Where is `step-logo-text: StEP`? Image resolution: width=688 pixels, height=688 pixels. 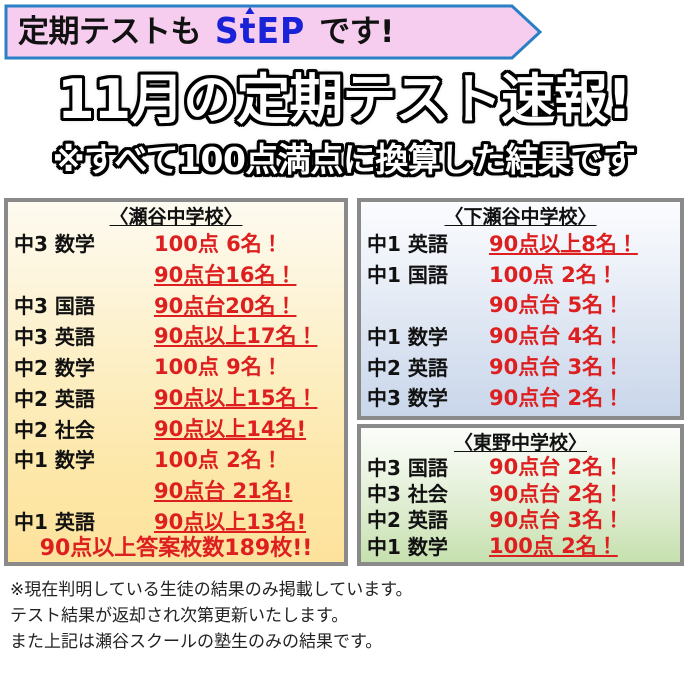
step-logo-text: StEP is located at coordinates (260, 31).